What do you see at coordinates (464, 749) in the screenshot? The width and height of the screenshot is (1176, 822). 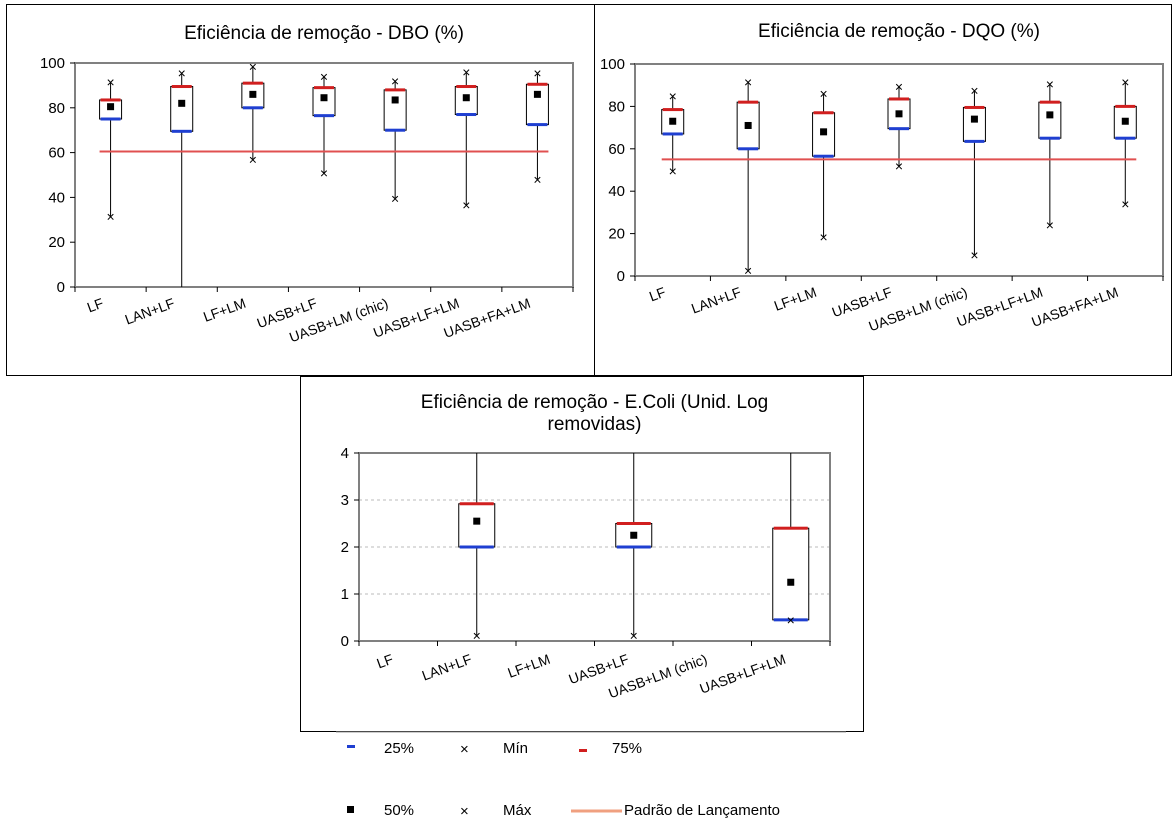 I see `legend-min-marker: ×` at bounding box center [464, 749].